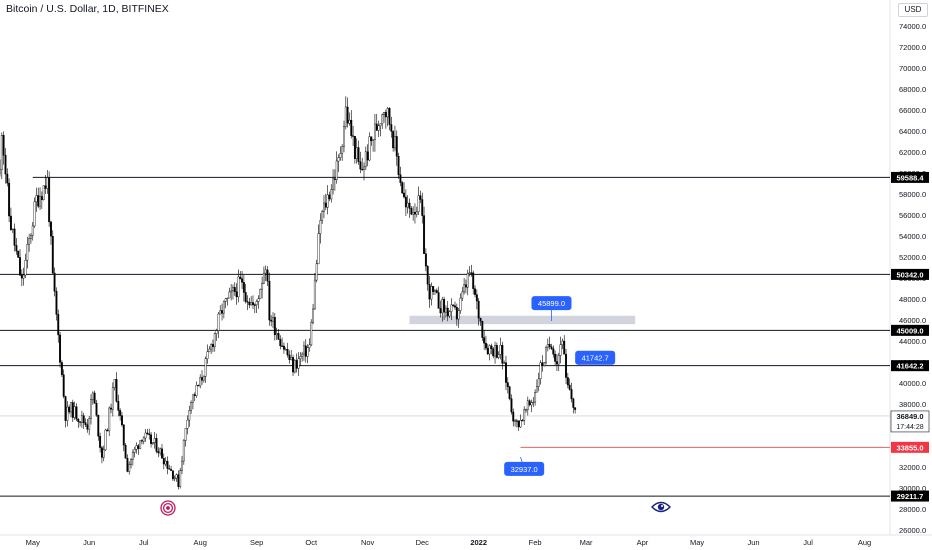 Image resolution: width=932 pixels, height=550 pixels. What do you see at coordinates (661, 507) in the screenshot?
I see `eye-icon` at bounding box center [661, 507].